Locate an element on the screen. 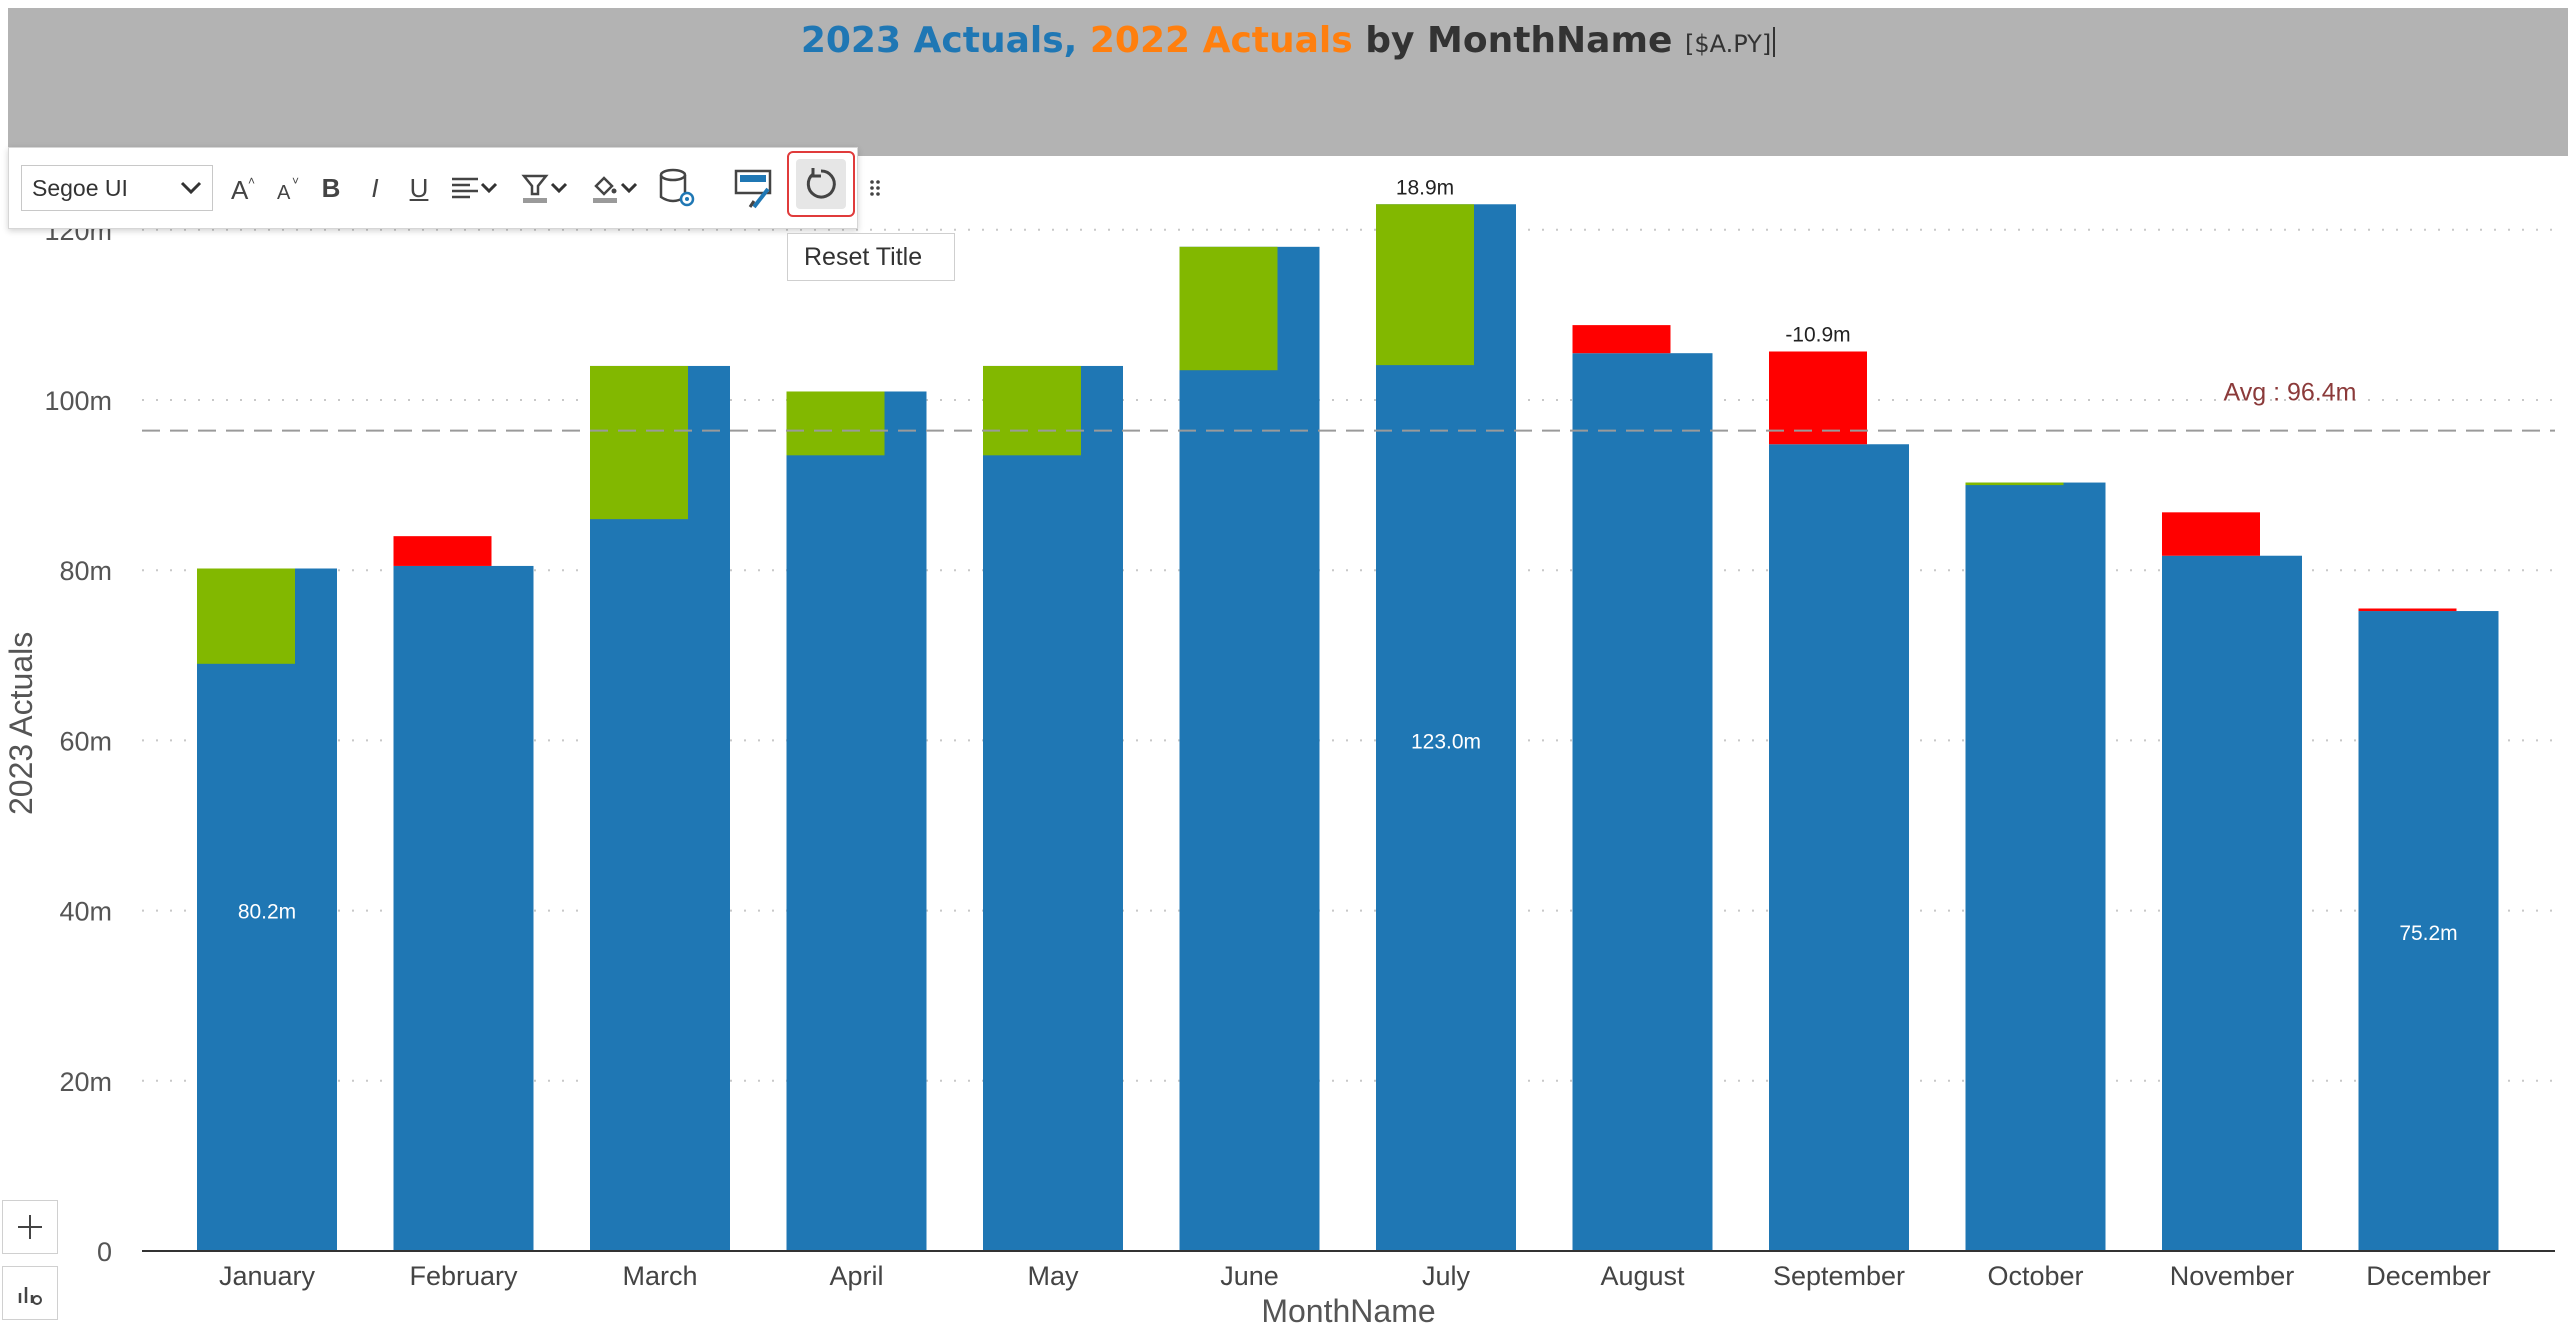  title-suffix: [$A.PY] is located at coordinates (1728, 44).